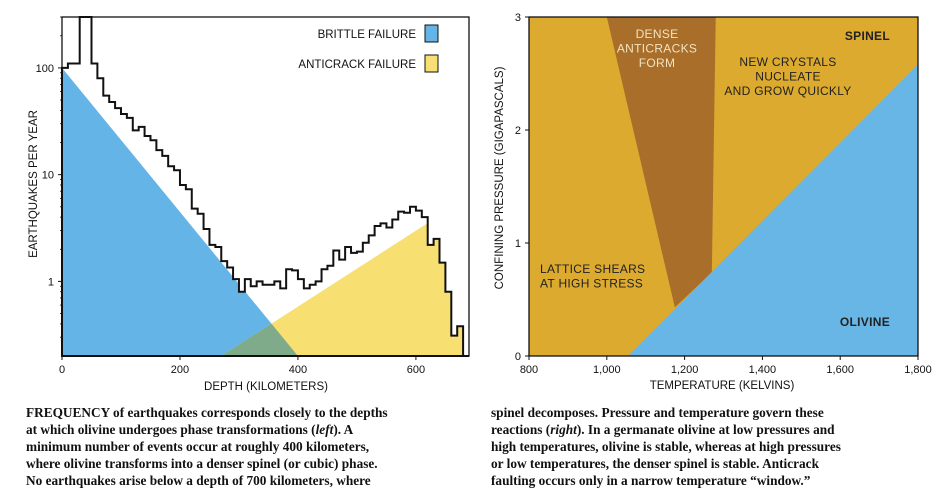 The width and height of the screenshot is (937, 498). I want to click on anticrack-failure-area, so click(345, 283).